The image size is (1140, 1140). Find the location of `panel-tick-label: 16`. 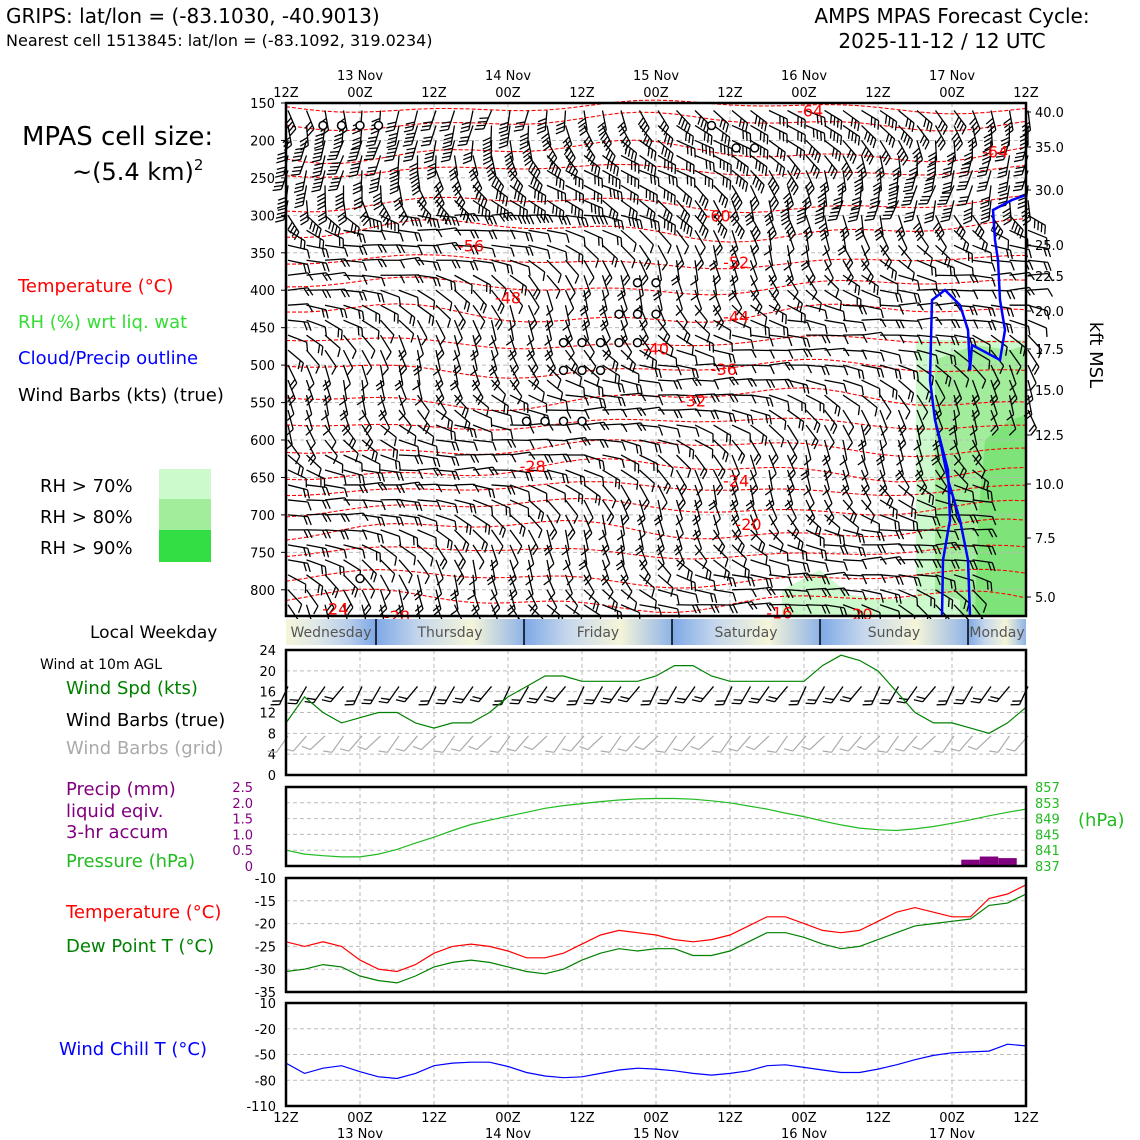

panel-tick-label: 16 is located at coordinates (267, 693).